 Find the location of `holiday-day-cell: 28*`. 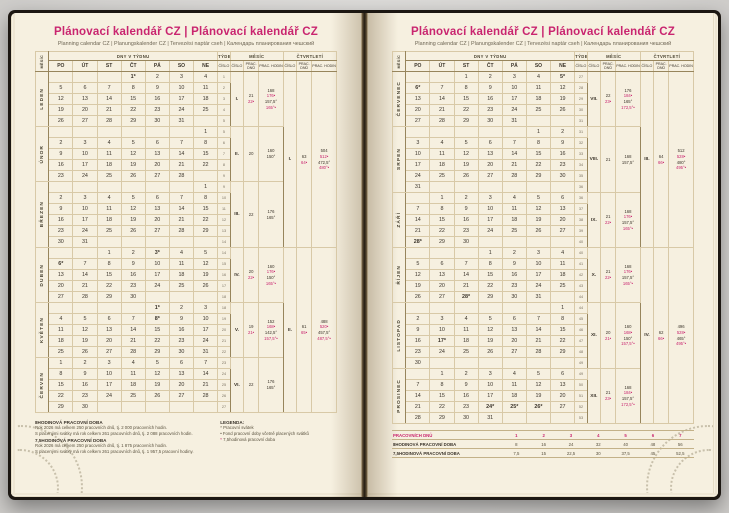

holiday-day-cell: 28* is located at coordinates (418, 242).